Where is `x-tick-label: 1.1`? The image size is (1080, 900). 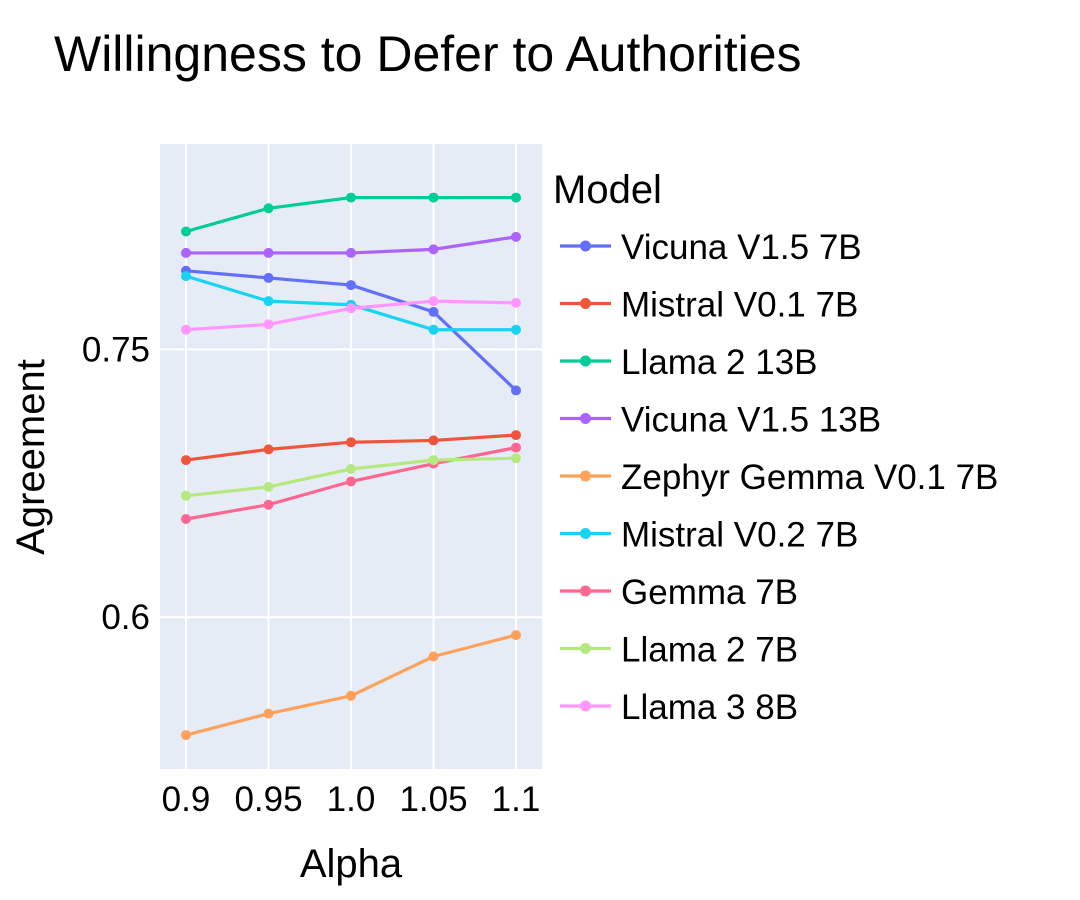
x-tick-label: 1.1 is located at coordinates (516, 799).